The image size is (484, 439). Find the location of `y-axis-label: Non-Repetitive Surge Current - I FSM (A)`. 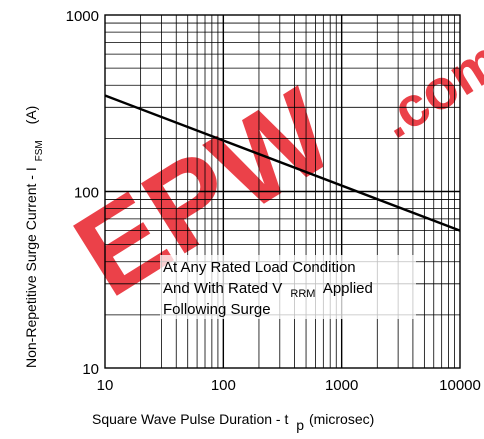

y-axis-label: Non-Repetitive Surge Current - I FSM (A) is located at coordinates (34, 237).